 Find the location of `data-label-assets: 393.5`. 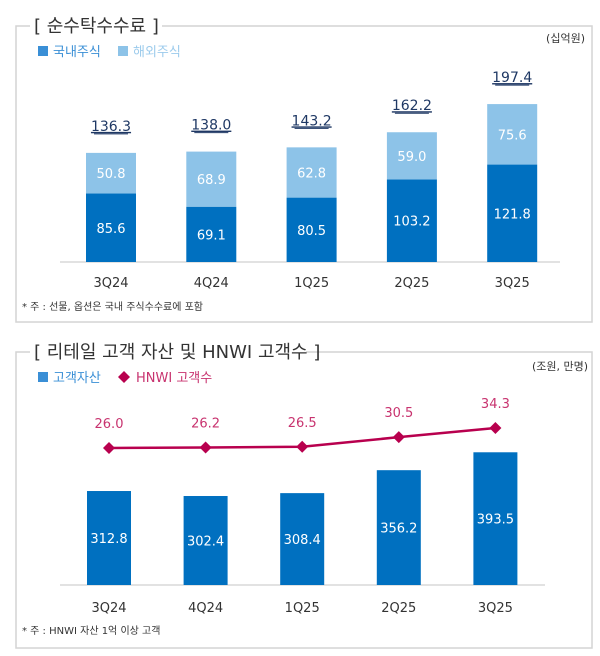

data-label-assets: 393.5 is located at coordinates (495, 520).